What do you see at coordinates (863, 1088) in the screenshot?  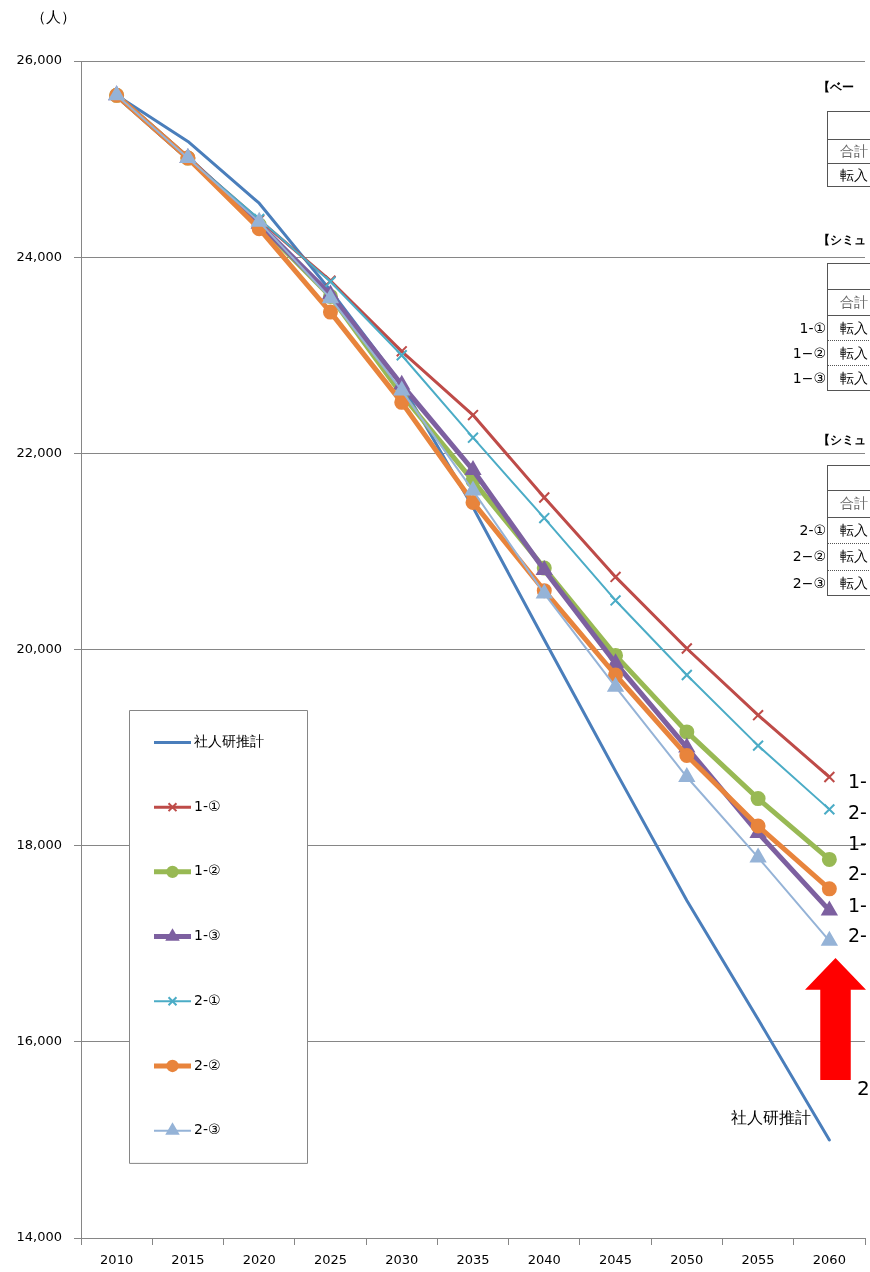 I see `annotation: 2` at bounding box center [863, 1088].